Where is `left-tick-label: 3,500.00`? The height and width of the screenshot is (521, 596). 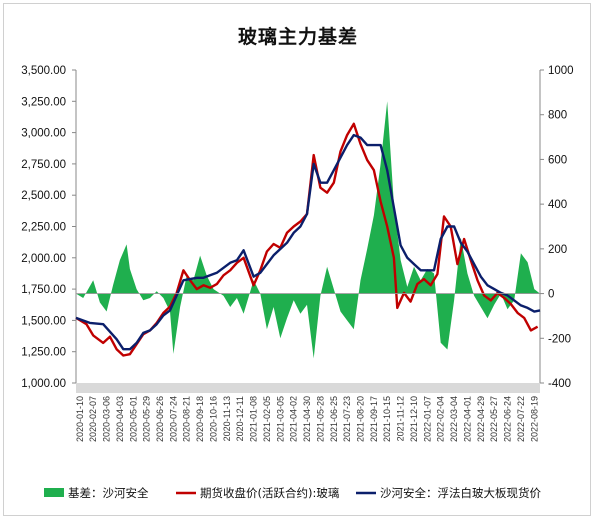 left-tick-label: 3,500.00 is located at coordinates (43, 71).